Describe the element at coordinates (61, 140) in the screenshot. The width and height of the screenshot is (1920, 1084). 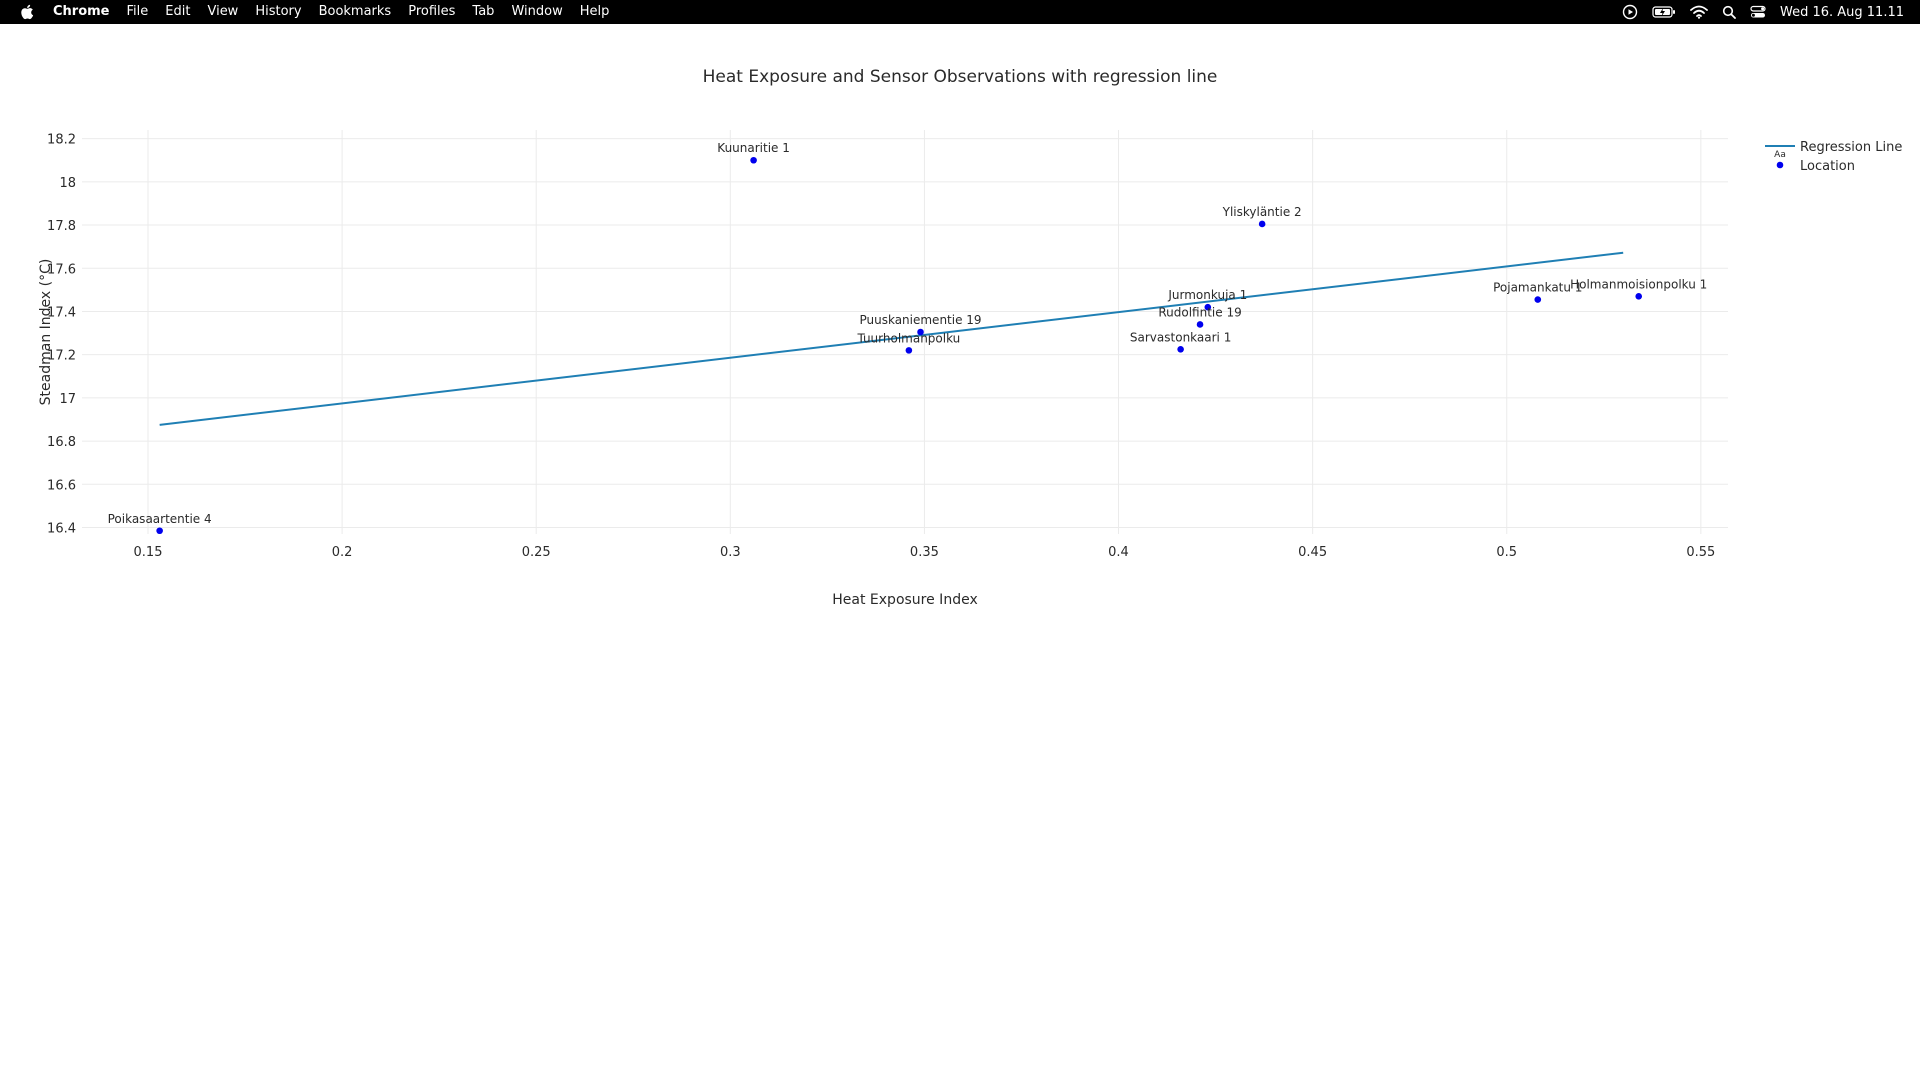
I see `y-tick-label: 18.2` at that location.